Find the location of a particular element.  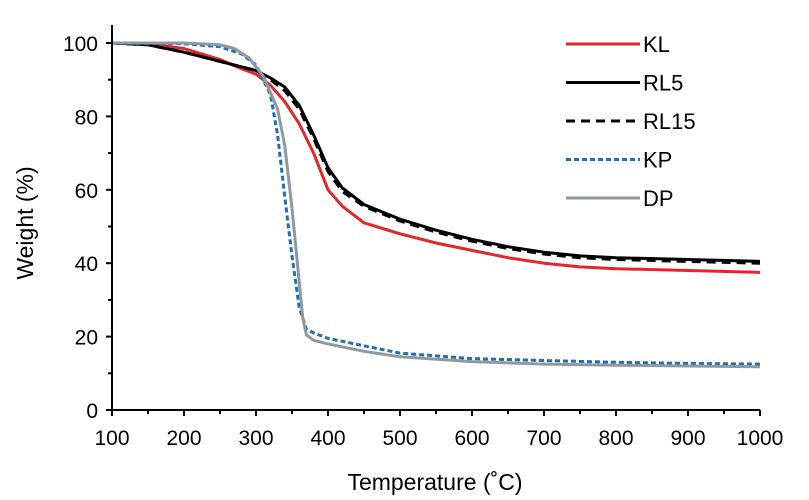

legend: KL RL5 RL15 KP DP is located at coordinates (631, 121).